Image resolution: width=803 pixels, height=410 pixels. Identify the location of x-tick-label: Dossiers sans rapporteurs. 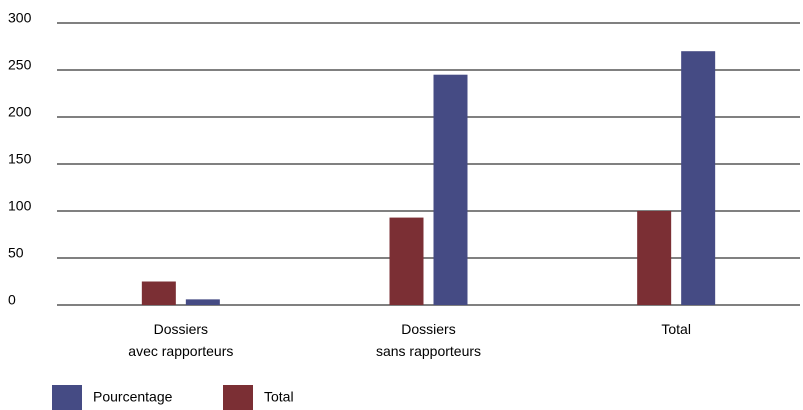
(428, 340).